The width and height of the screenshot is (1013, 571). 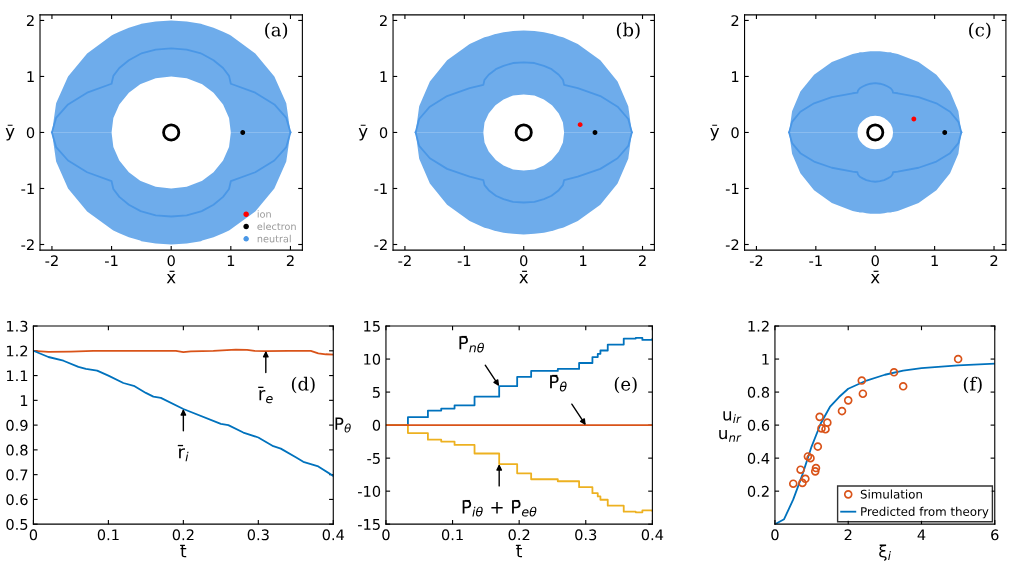 What do you see at coordinates (471, 344) in the screenshot?
I see `annotation: P̄$_{nθ}$` at bounding box center [471, 344].